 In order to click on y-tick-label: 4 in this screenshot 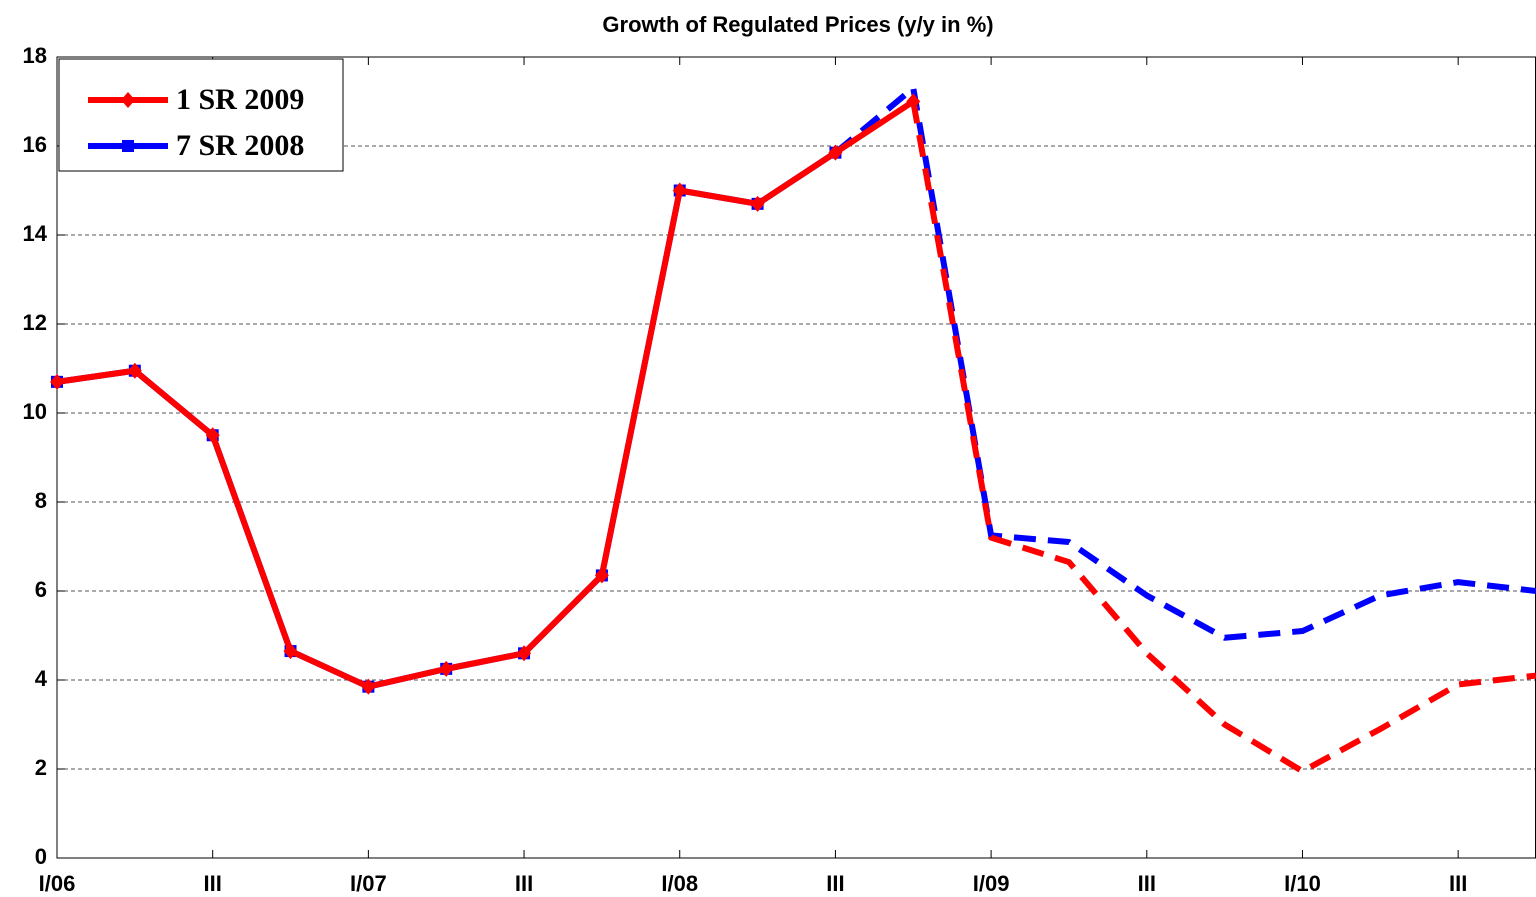, I will do `click(41, 678)`.